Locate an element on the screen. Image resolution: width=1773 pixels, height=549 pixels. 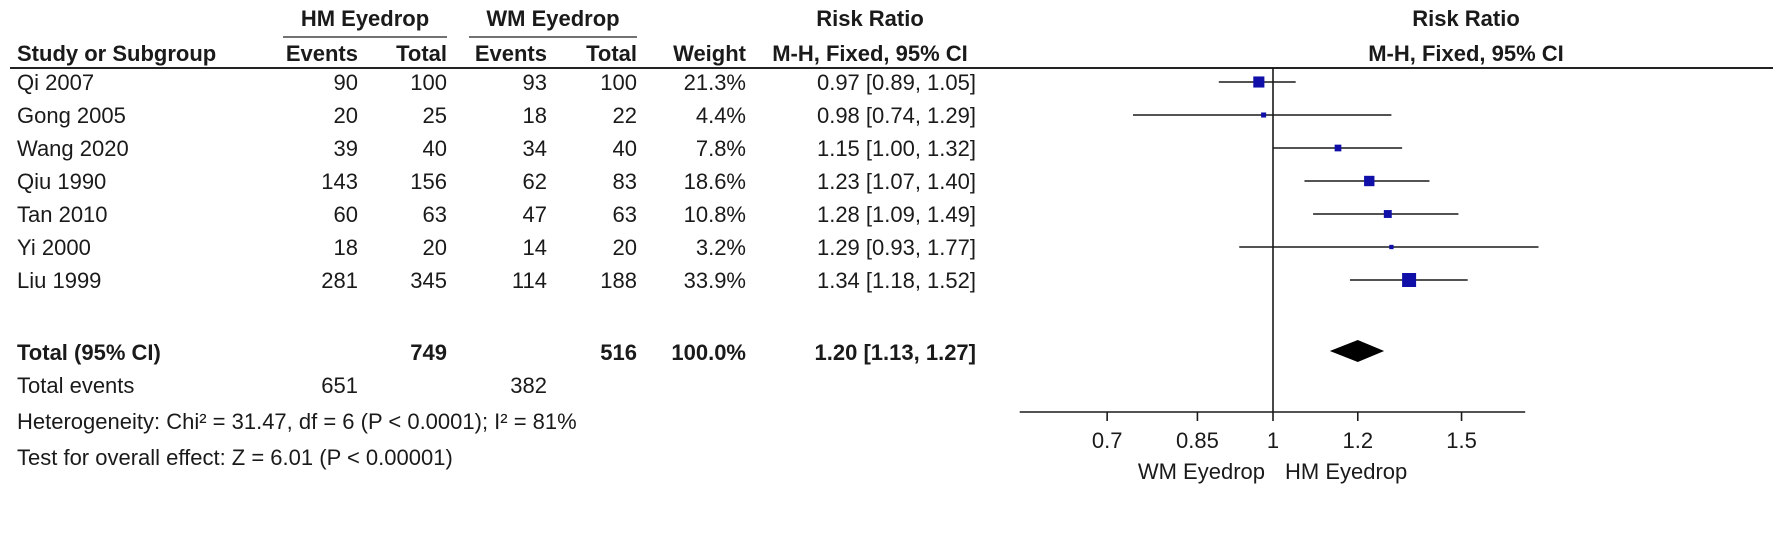
wm-total-yi-2000: 20 is located at coordinates (625, 247).